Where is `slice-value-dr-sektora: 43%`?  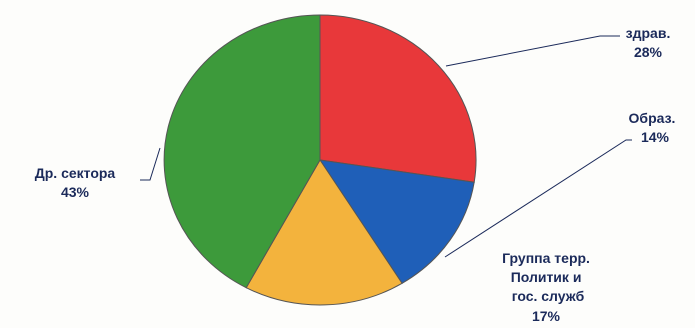
slice-value-dr-sektora: 43% is located at coordinates (75, 192).